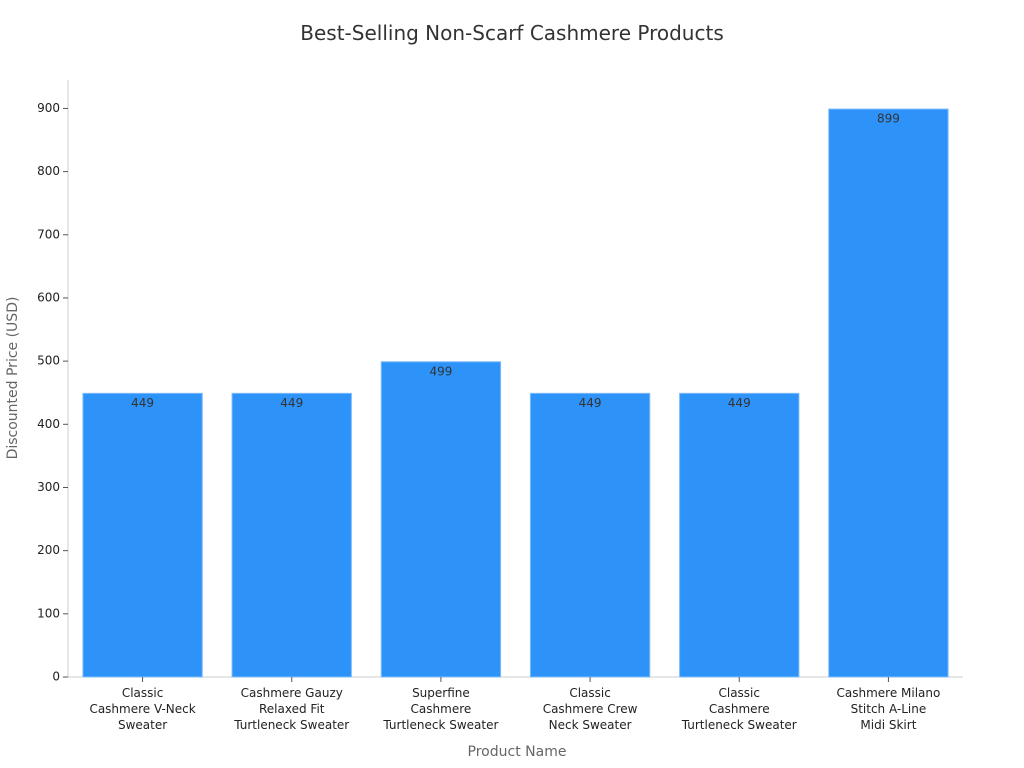 The height and width of the screenshot is (768, 1024). I want to click on y-tick-label: 400, so click(48, 424).